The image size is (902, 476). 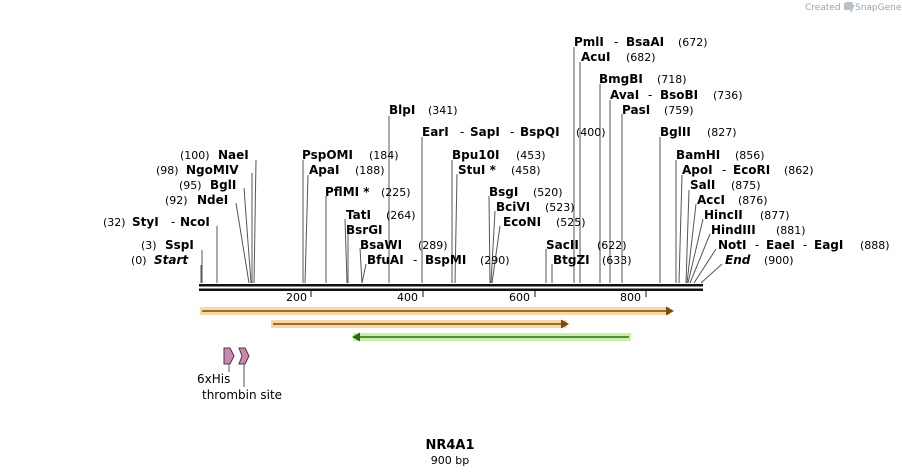 I want to click on orf-1-arrowhead-icon, so click(x=670, y=311).